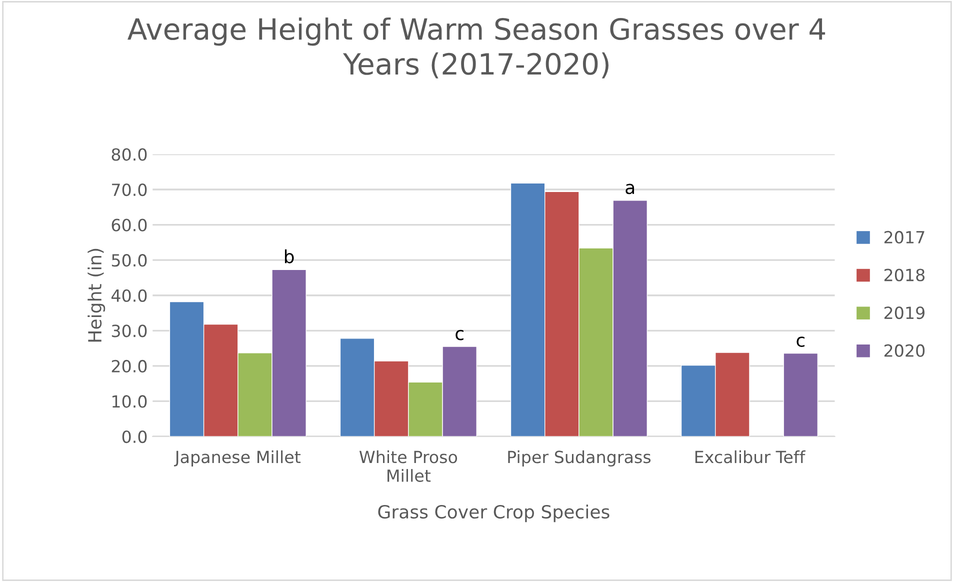  I want to click on legend-label: 2018, so click(904, 275).